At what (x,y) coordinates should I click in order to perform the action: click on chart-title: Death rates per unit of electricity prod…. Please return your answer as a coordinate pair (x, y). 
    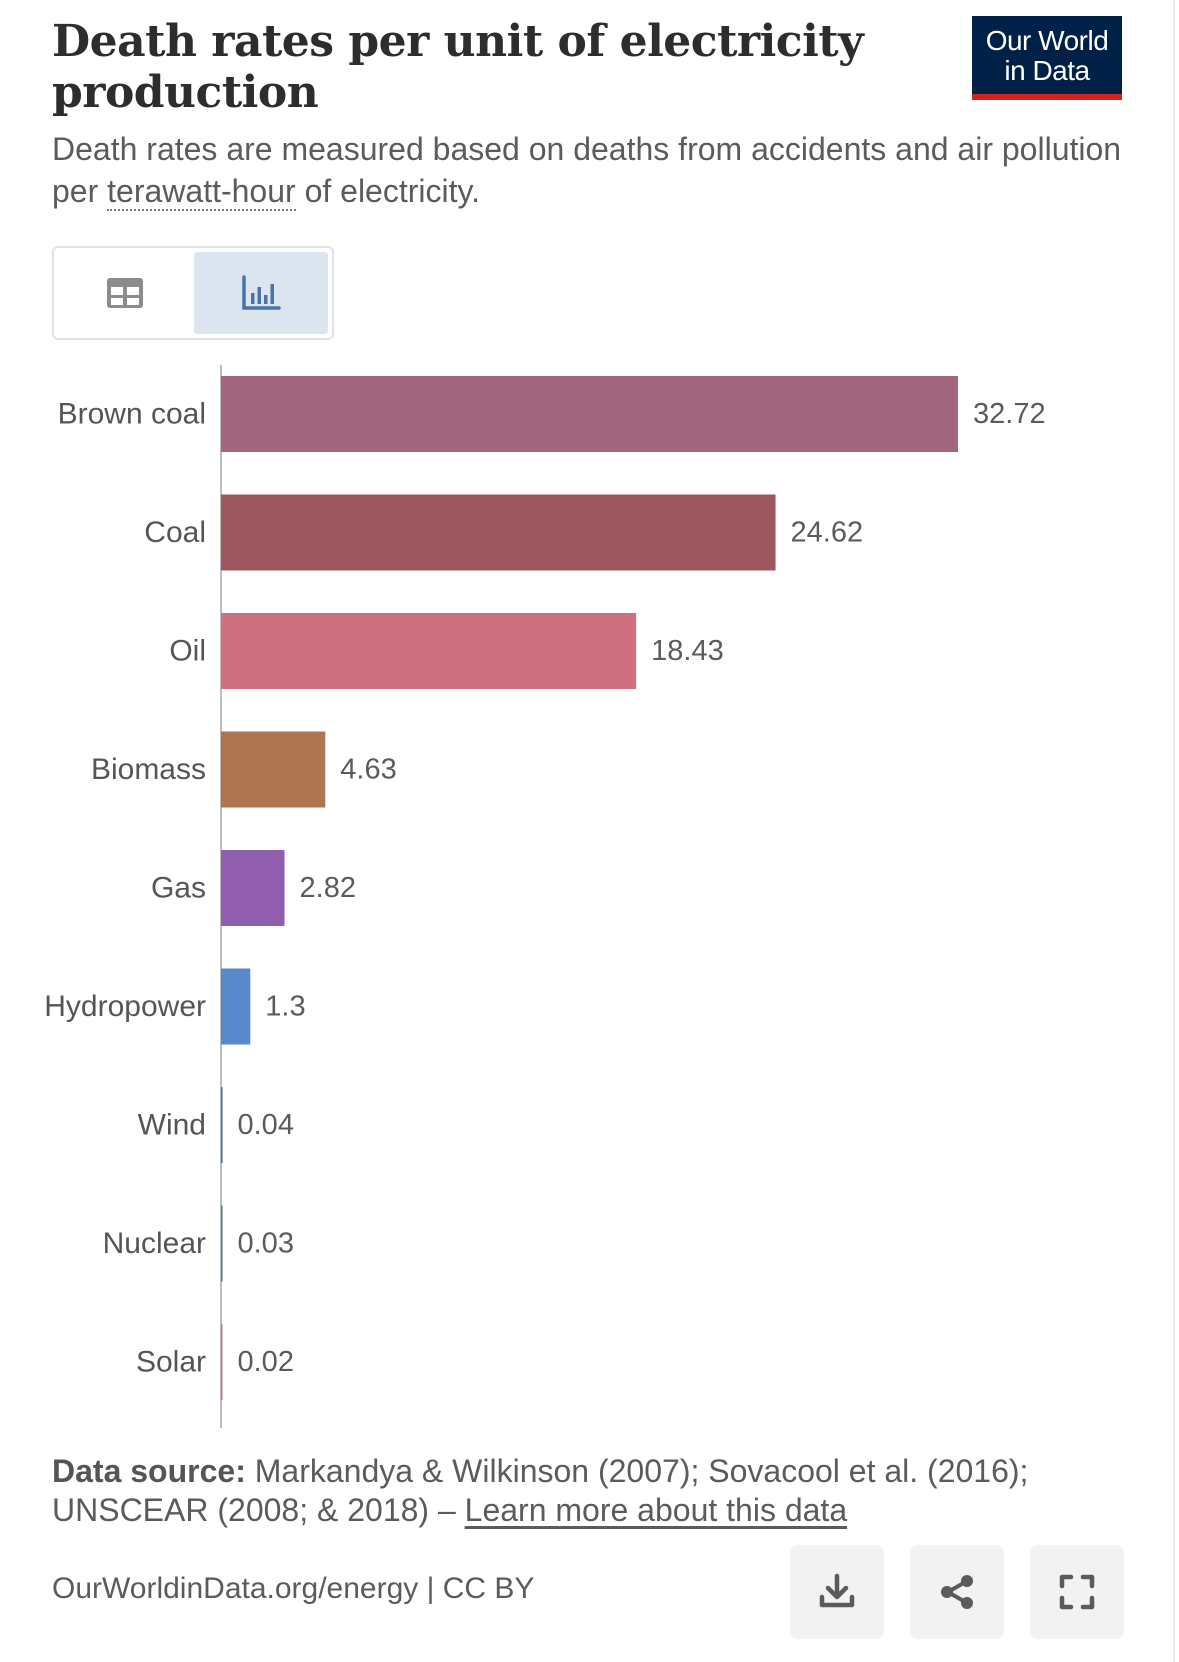
    Looking at the image, I should click on (458, 67).